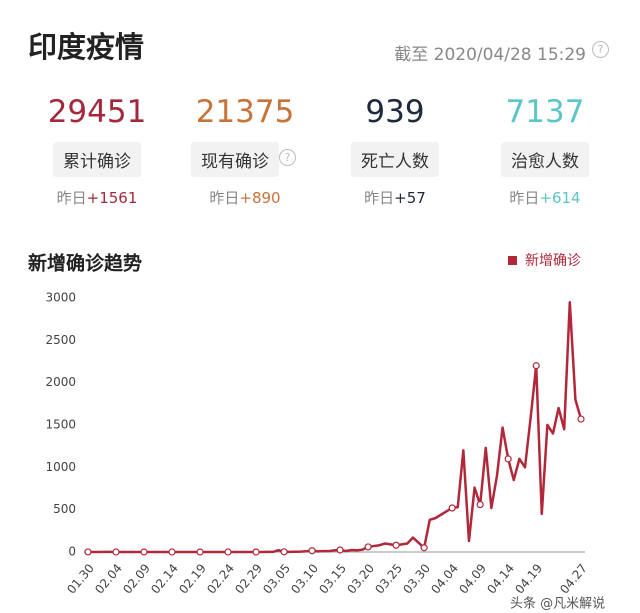 This screenshot has width=640, height=613. What do you see at coordinates (388, 578) in the screenshot?
I see `x-tick-label: 03.25` at bounding box center [388, 578].